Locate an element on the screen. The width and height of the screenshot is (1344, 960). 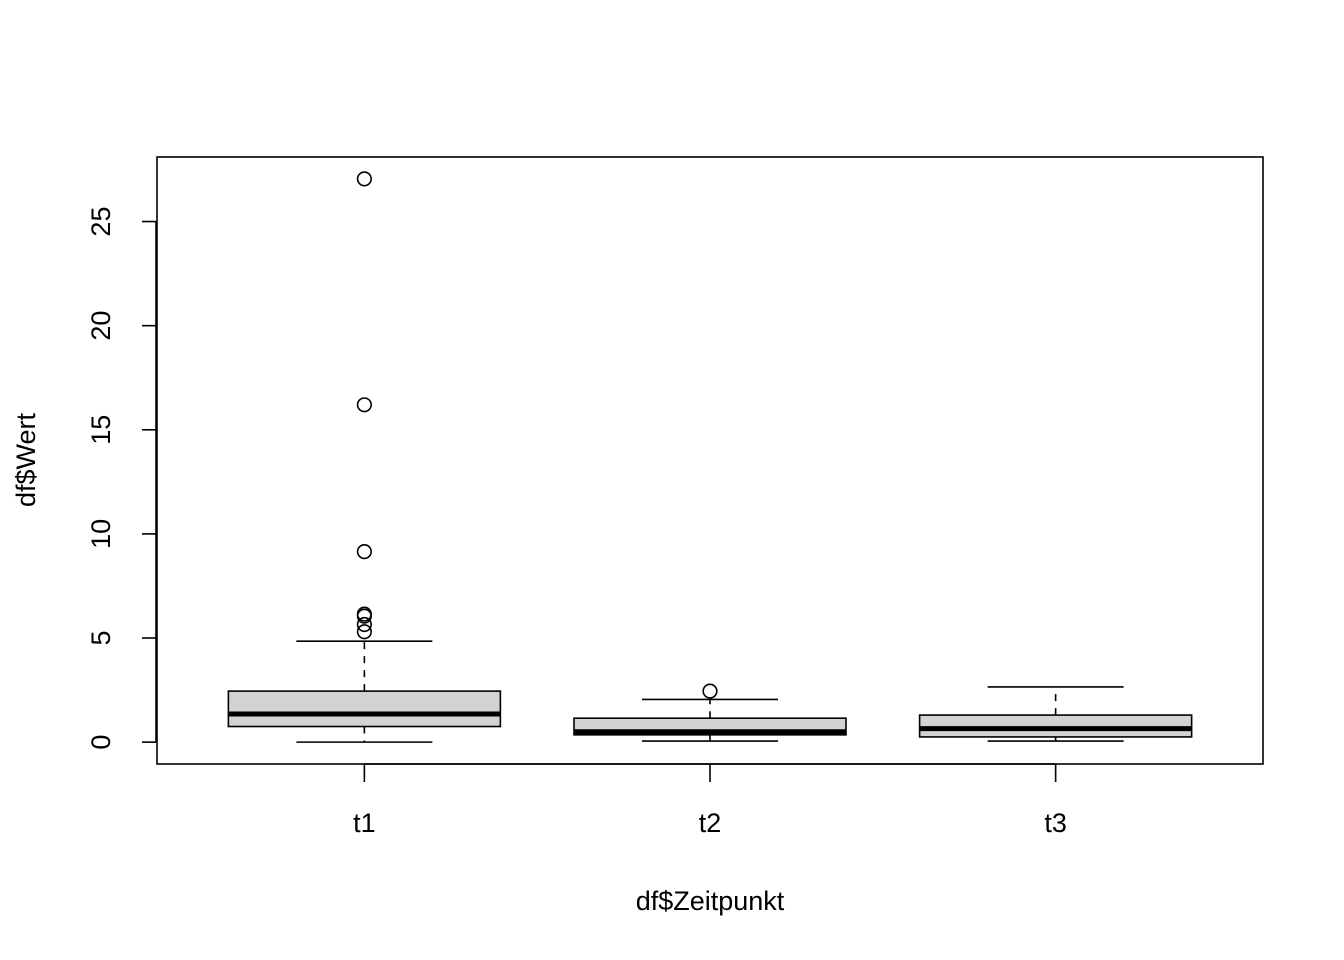
y-tick-label: 0 is located at coordinates (101, 742).